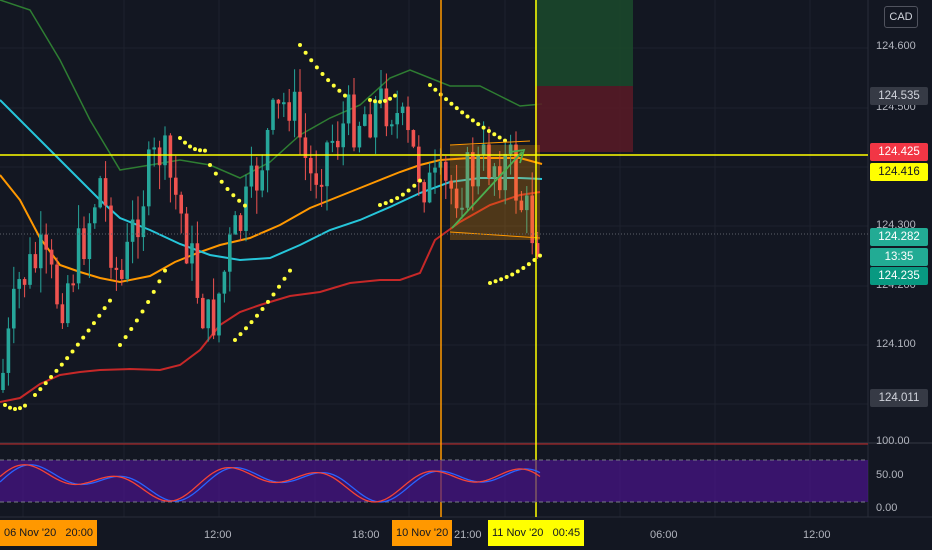  Describe the element at coordinates (899, 172) in the screenshot. I see `price-tag-124416: 124.416` at that location.